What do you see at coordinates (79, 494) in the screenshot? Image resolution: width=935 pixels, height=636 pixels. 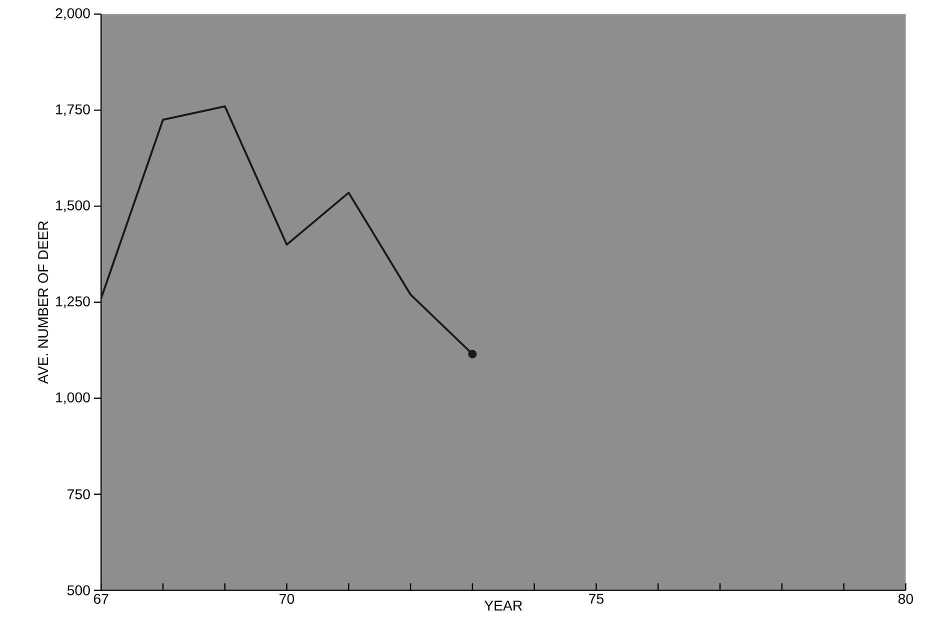 I see `y-tick-label: 750` at bounding box center [79, 494].